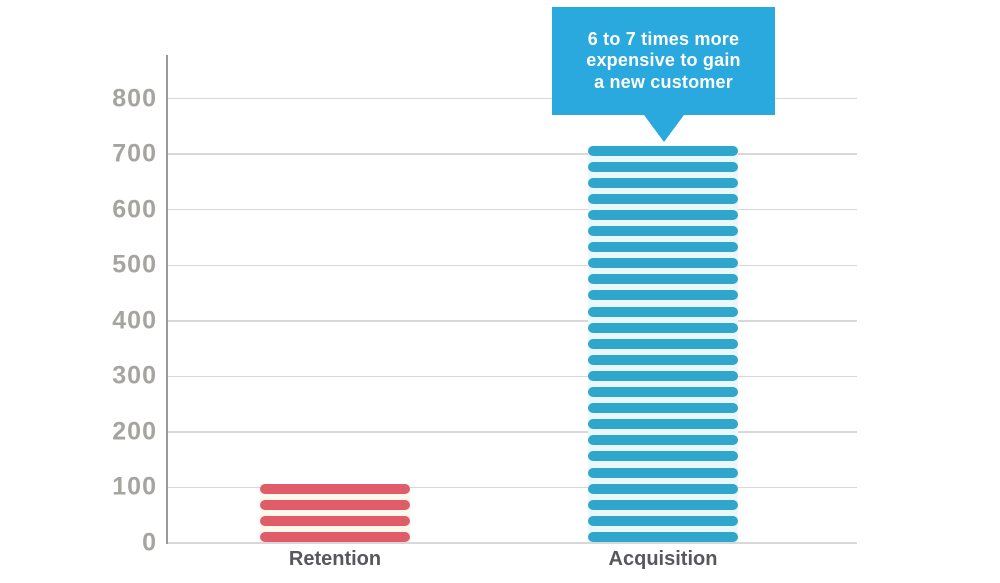  What do you see at coordinates (134, 431) in the screenshot?
I see `y-tick-label-200: 200` at bounding box center [134, 431].